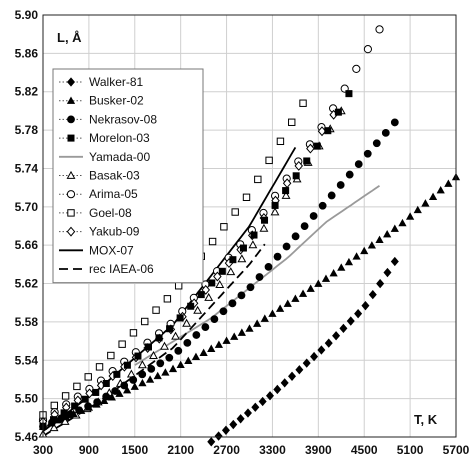 Image resolution: width=474 pixels, height=474 pixels. I want to click on legend-item-rec-iaea-06: rec IAEA-06, so click(106, 269).